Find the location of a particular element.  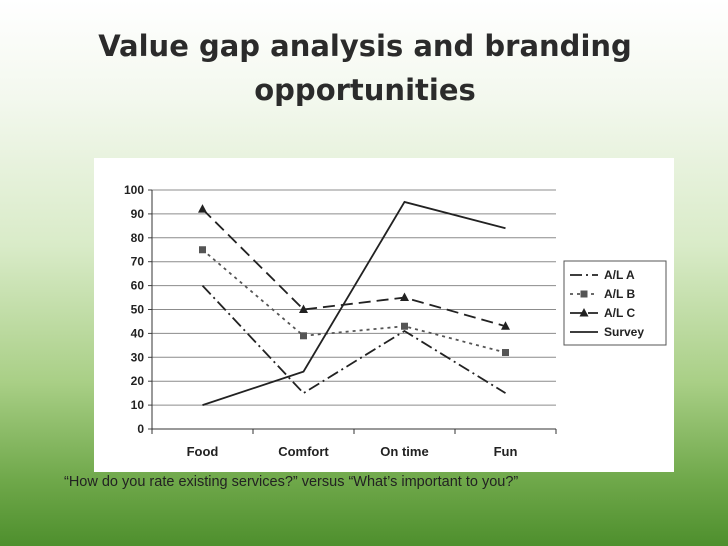

y-tick-label: 40 is located at coordinates (138, 333).